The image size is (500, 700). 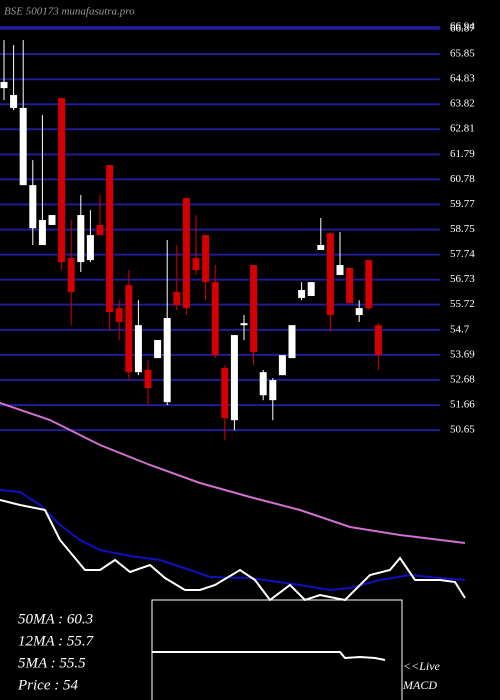 What do you see at coordinates (277, 649) in the screenshot?
I see `macd-box` at bounding box center [277, 649].